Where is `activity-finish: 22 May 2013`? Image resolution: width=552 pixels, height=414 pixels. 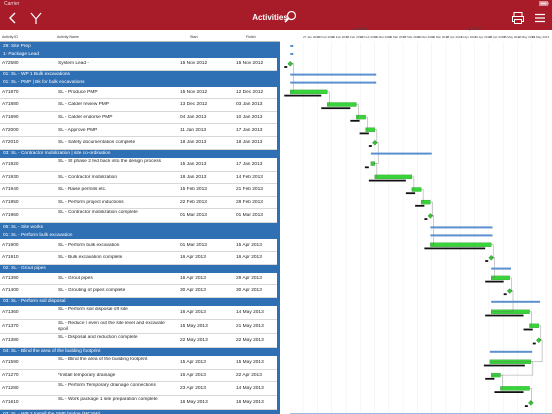 activity-finish: 22 May 2013 is located at coordinates (250, 340).